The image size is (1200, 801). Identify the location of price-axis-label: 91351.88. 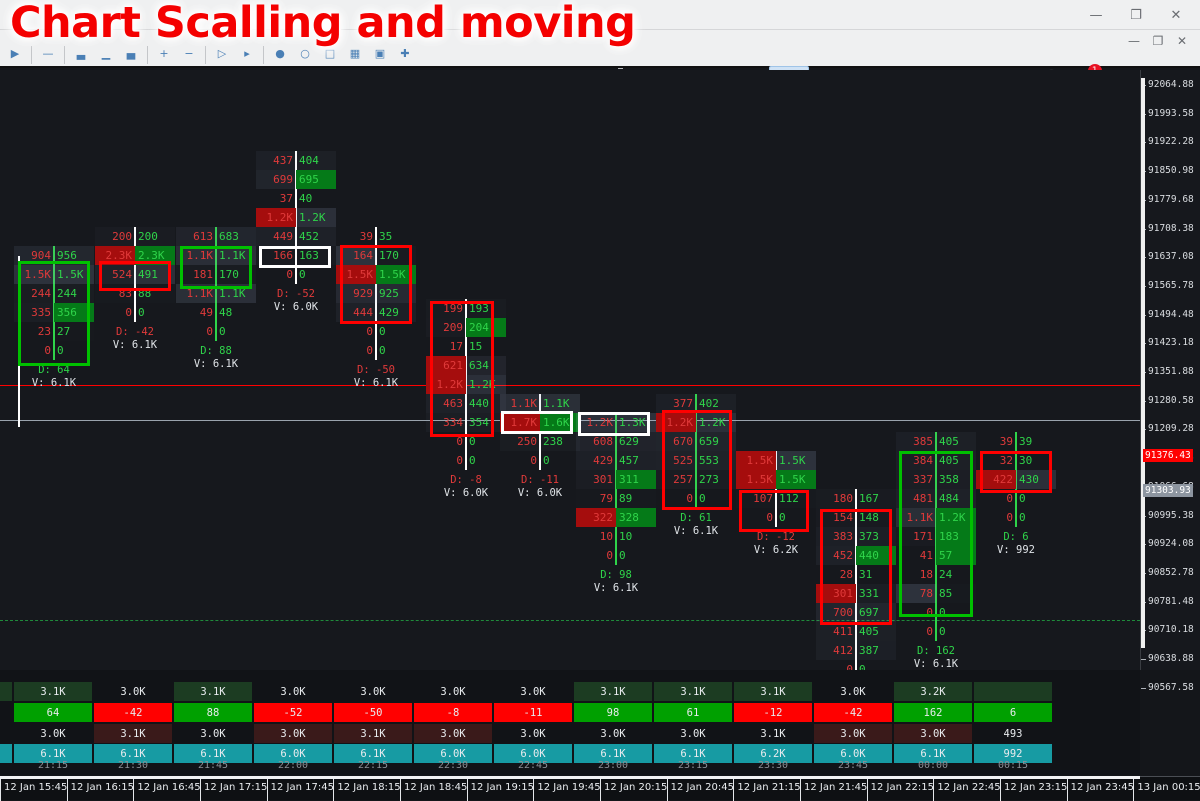
(1171, 371).